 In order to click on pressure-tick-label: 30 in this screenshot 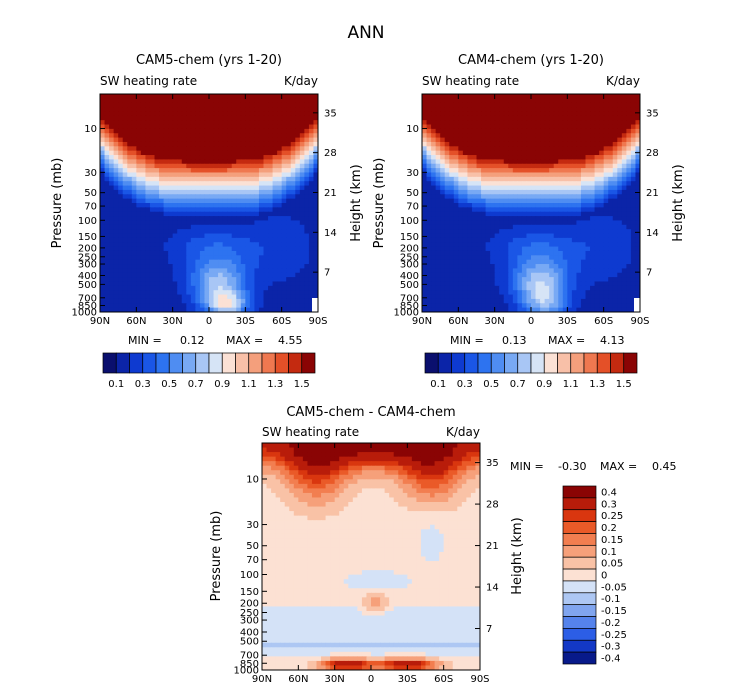, I will do `click(90, 173)`.